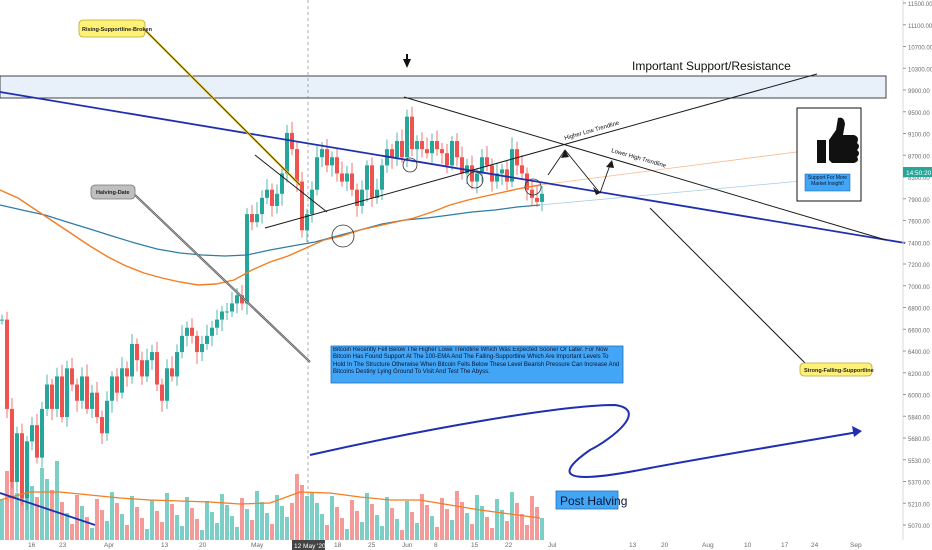 This screenshot has width=932, height=550. What do you see at coordinates (920, 27) in the screenshot?
I see `price-tick-label: 11100.00` at bounding box center [920, 27].